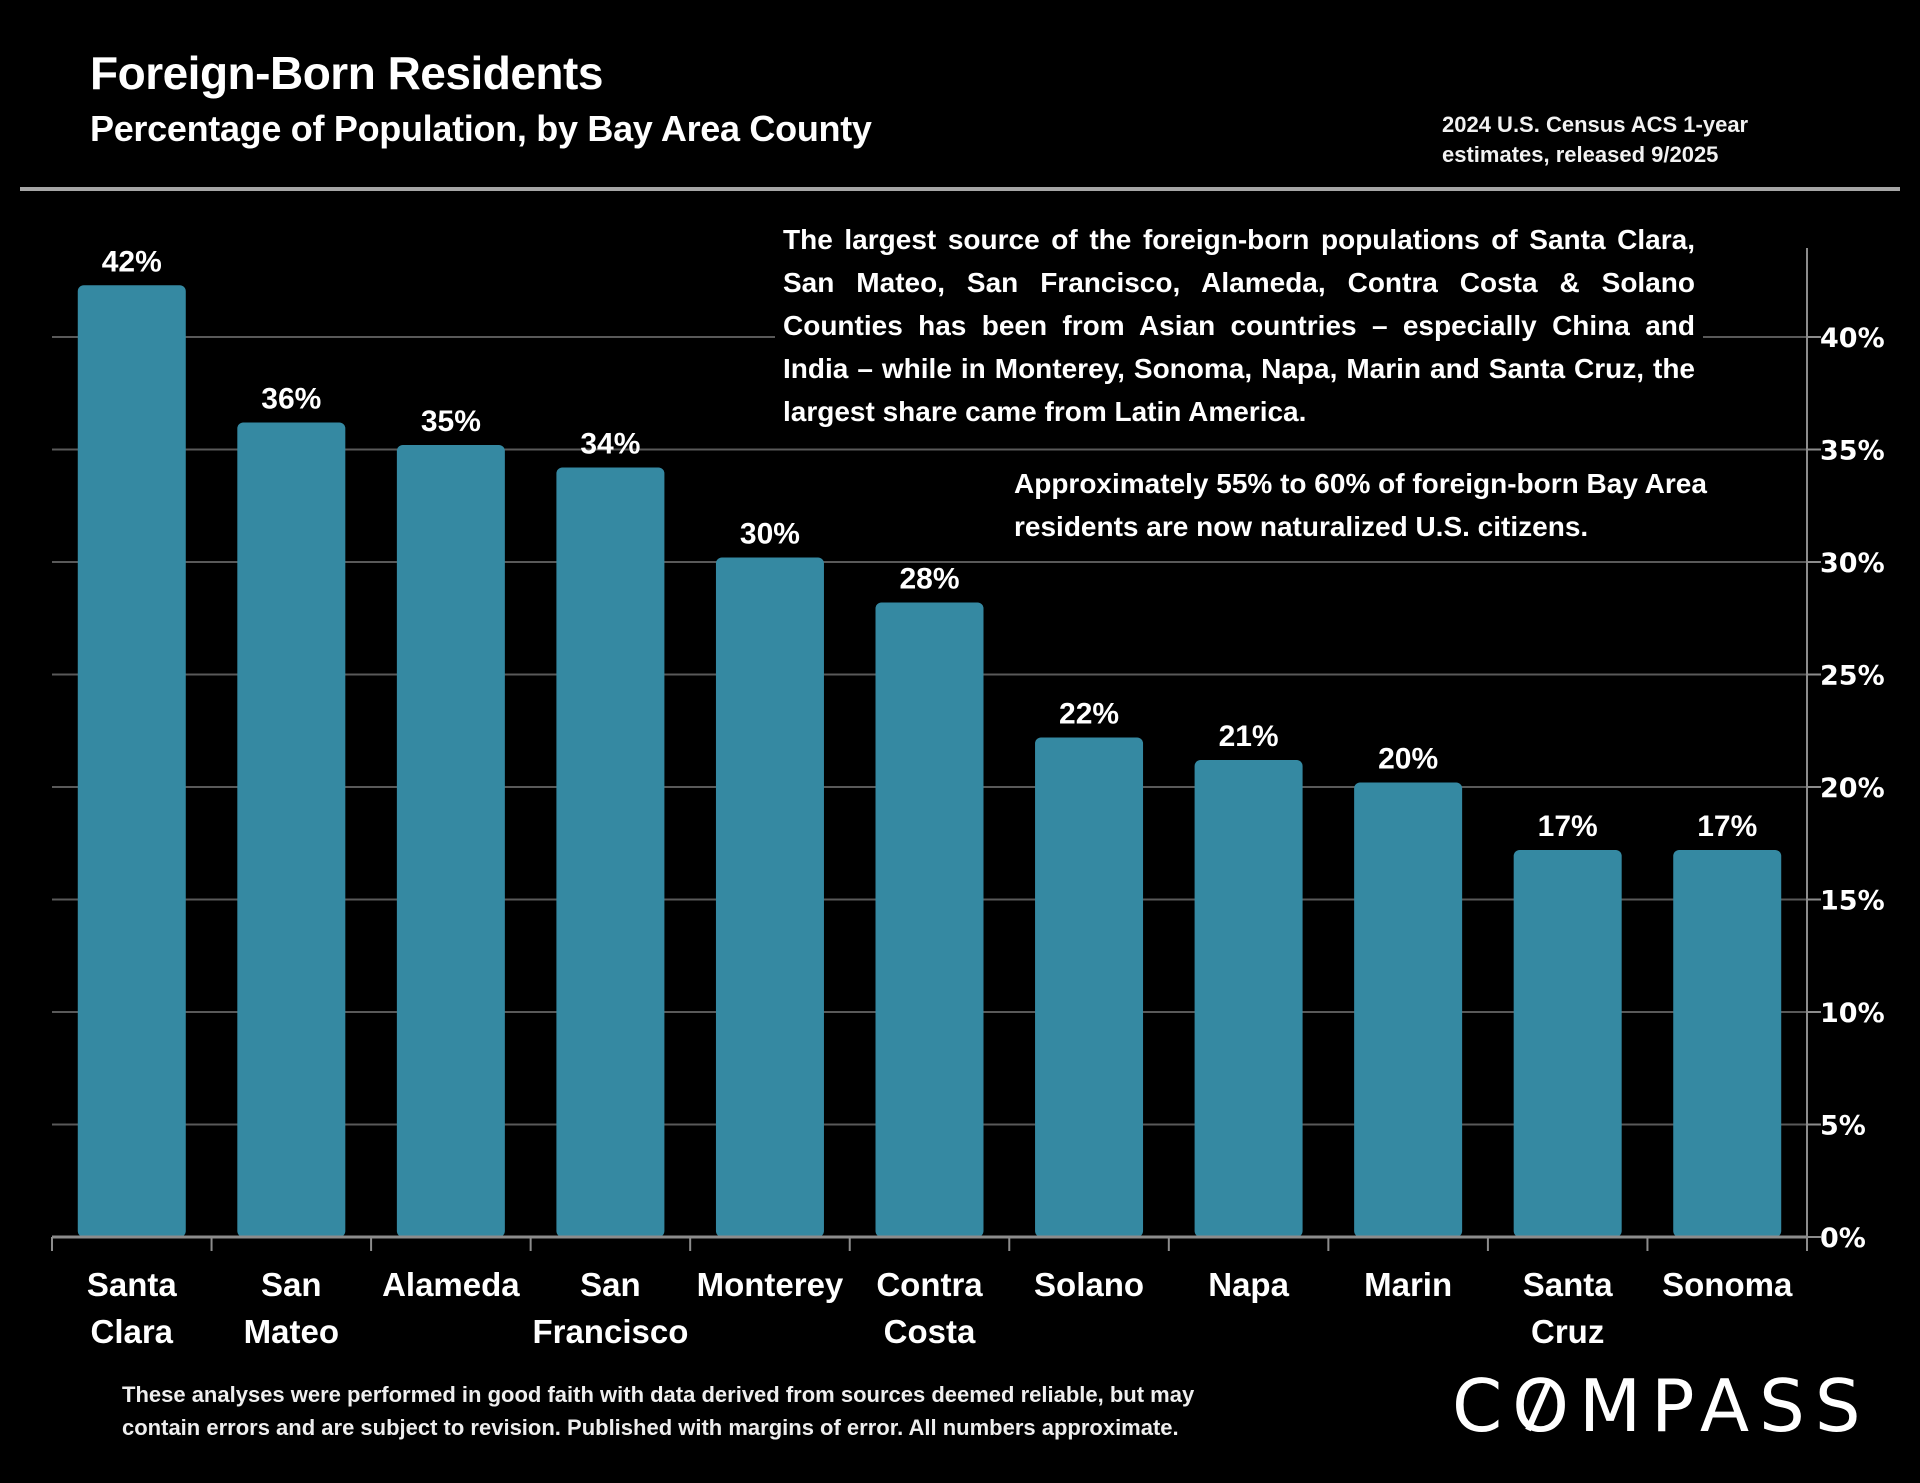  What do you see at coordinates (1852, 676) in the screenshot?
I see `y-tick-label: 25%` at bounding box center [1852, 676].